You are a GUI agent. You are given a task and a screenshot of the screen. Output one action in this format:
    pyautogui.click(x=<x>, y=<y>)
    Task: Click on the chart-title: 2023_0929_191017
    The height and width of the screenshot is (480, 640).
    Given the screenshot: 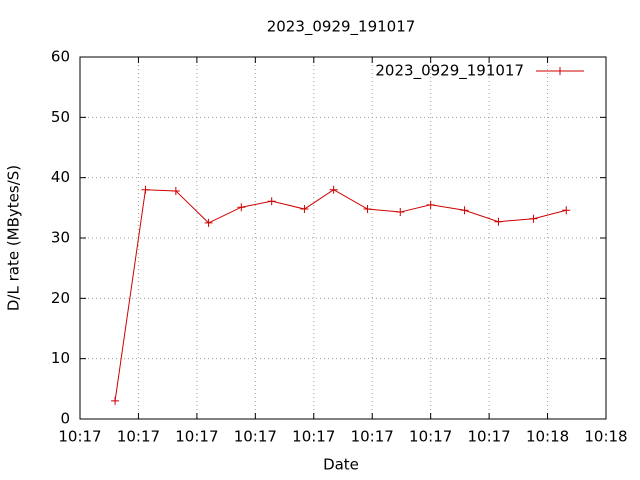 What is the action you would take?
    pyautogui.click(x=341, y=27)
    